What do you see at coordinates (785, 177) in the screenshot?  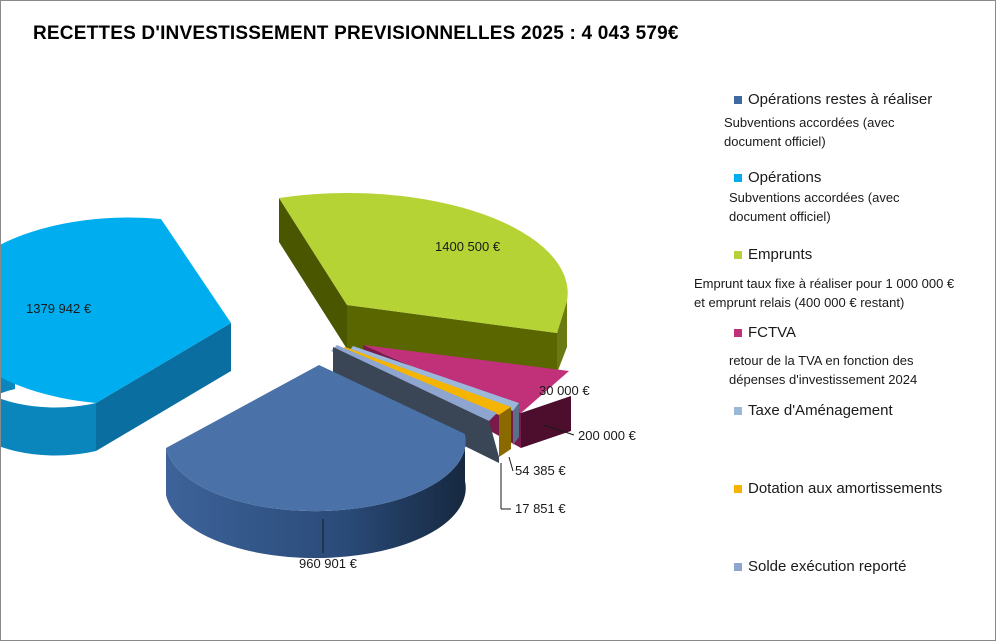 I see `legend-label: Opérations` at bounding box center [785, 177].